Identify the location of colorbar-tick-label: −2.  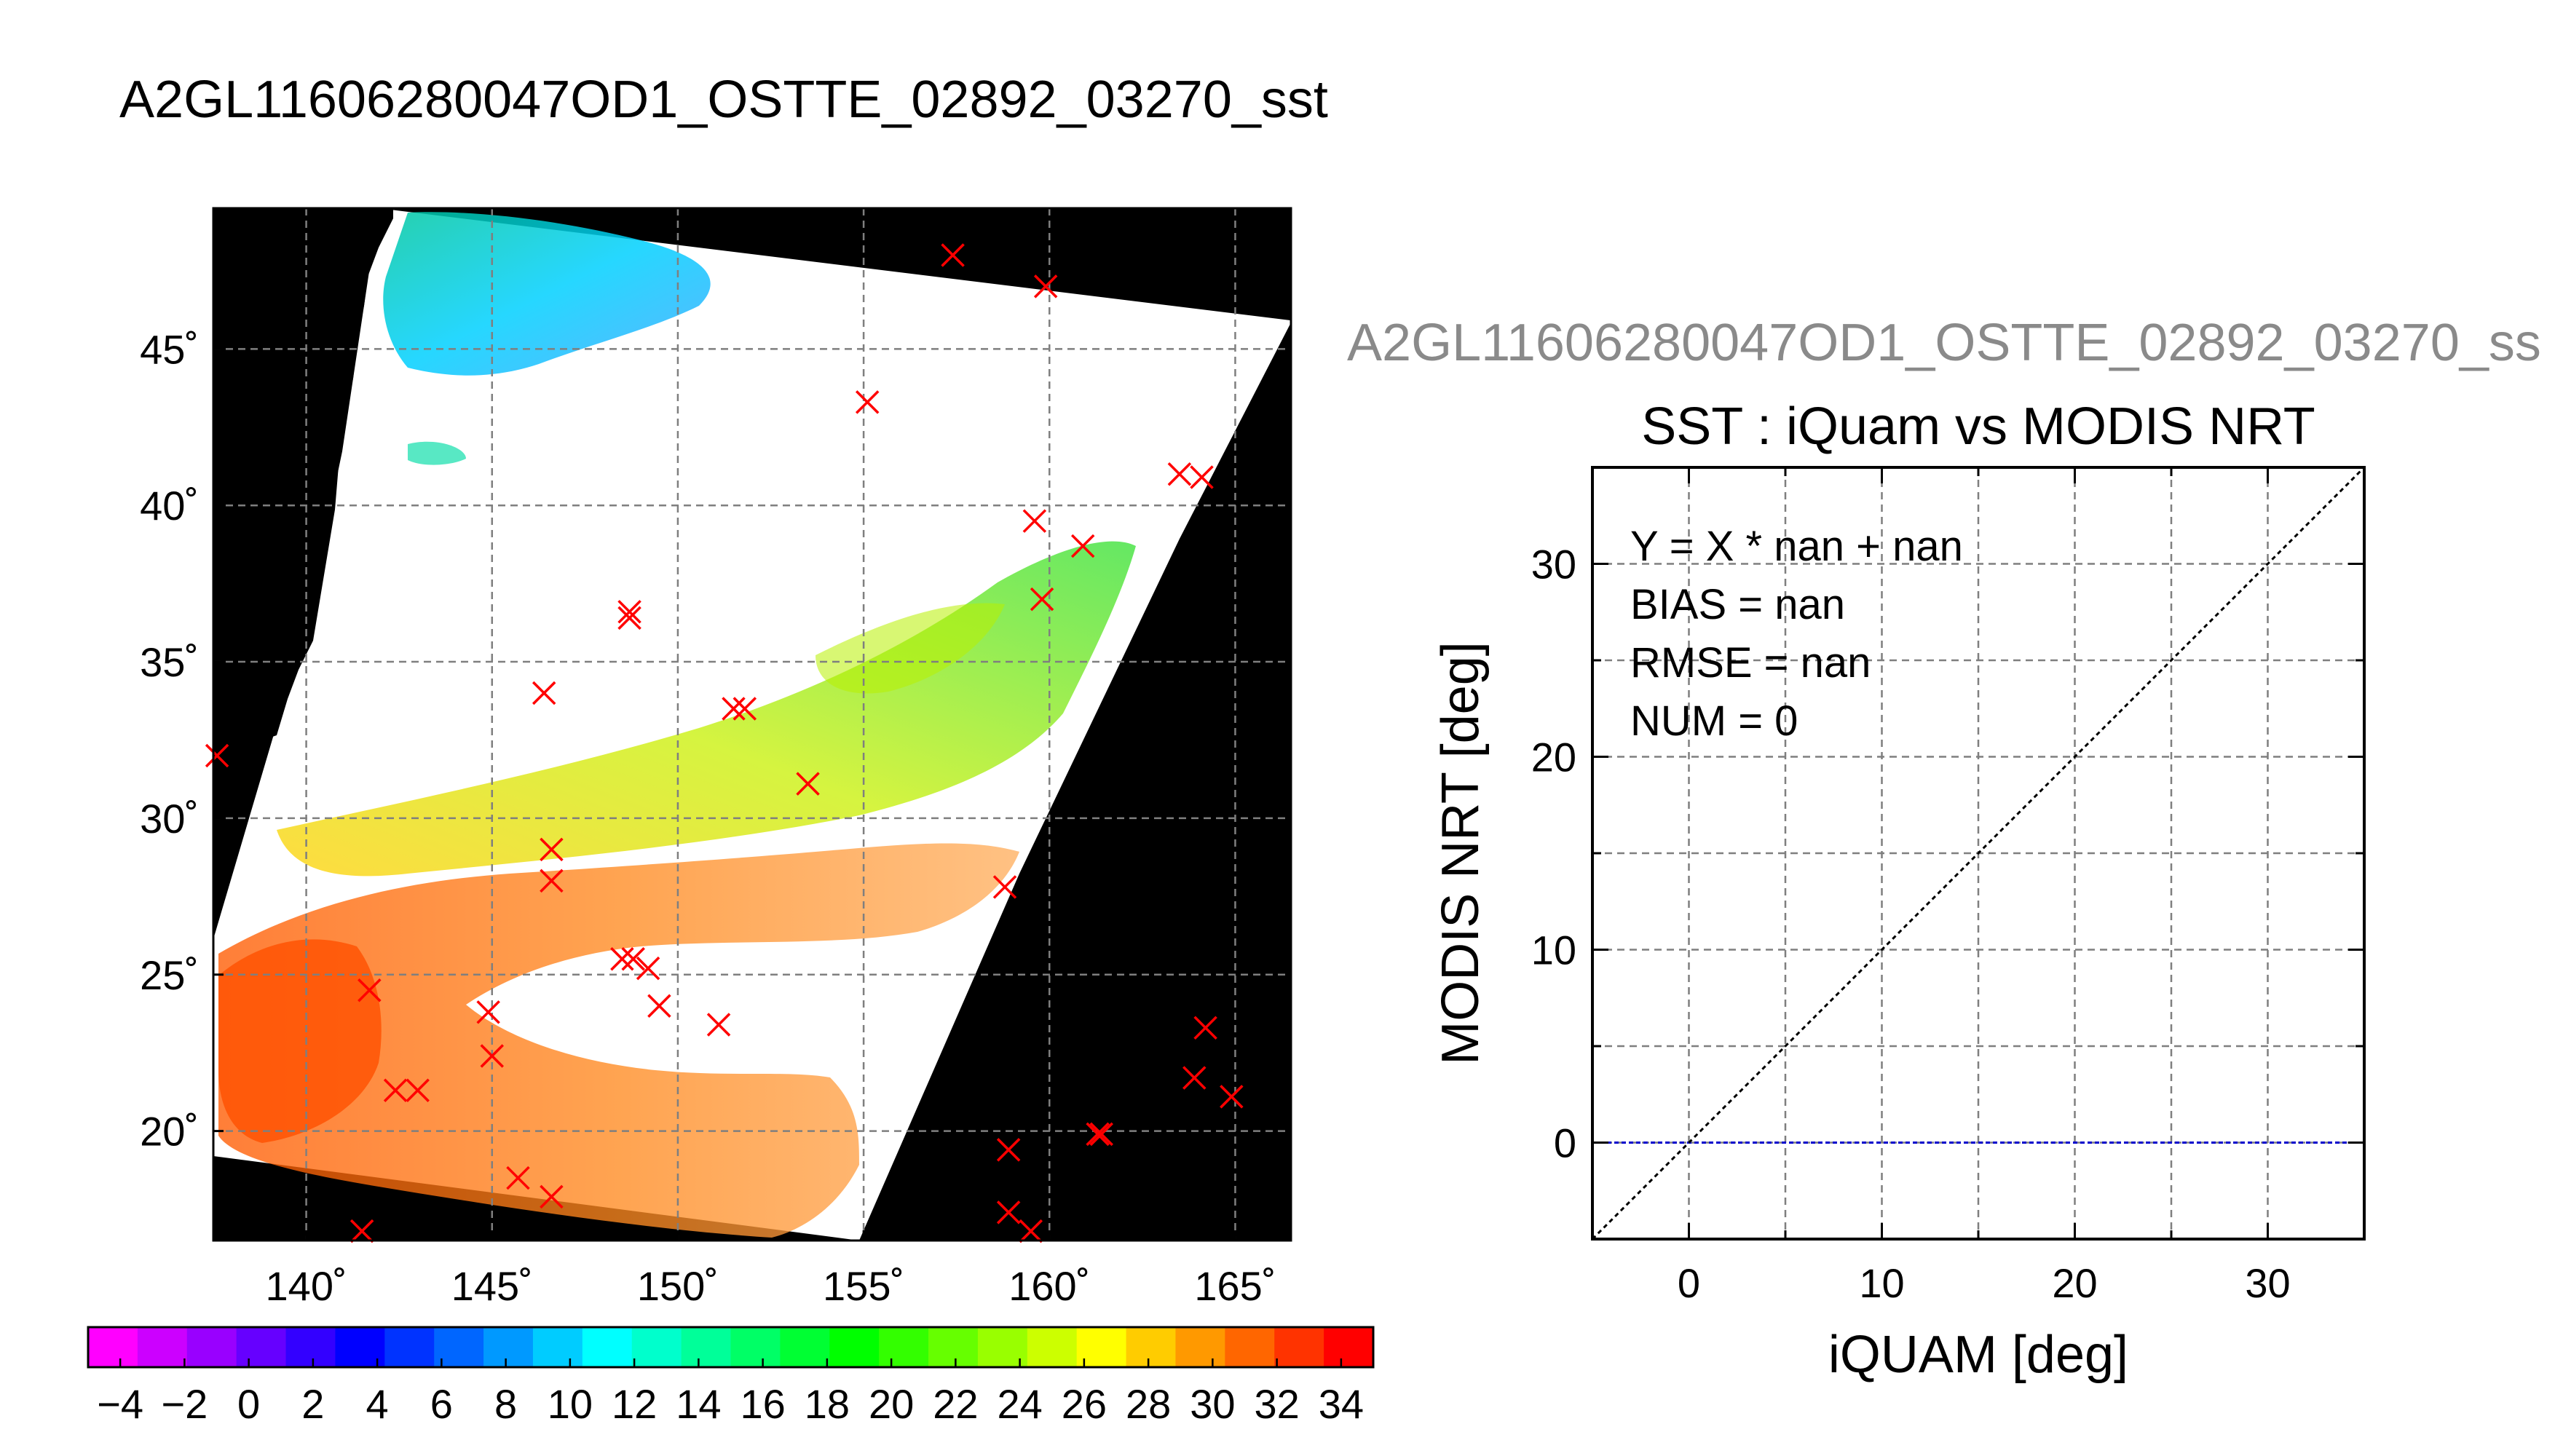
(184, 1404).